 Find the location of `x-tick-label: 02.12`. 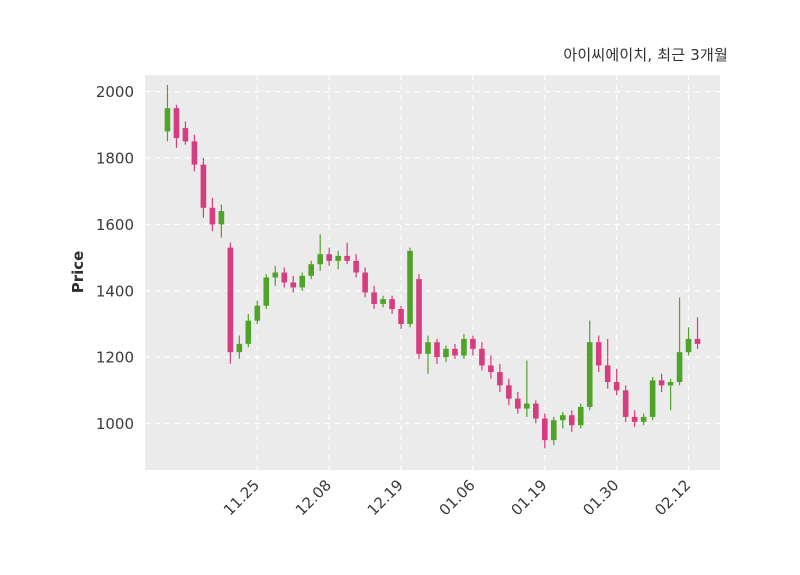

x-tick-label: 02.12 is located at coordinates (672, 497).